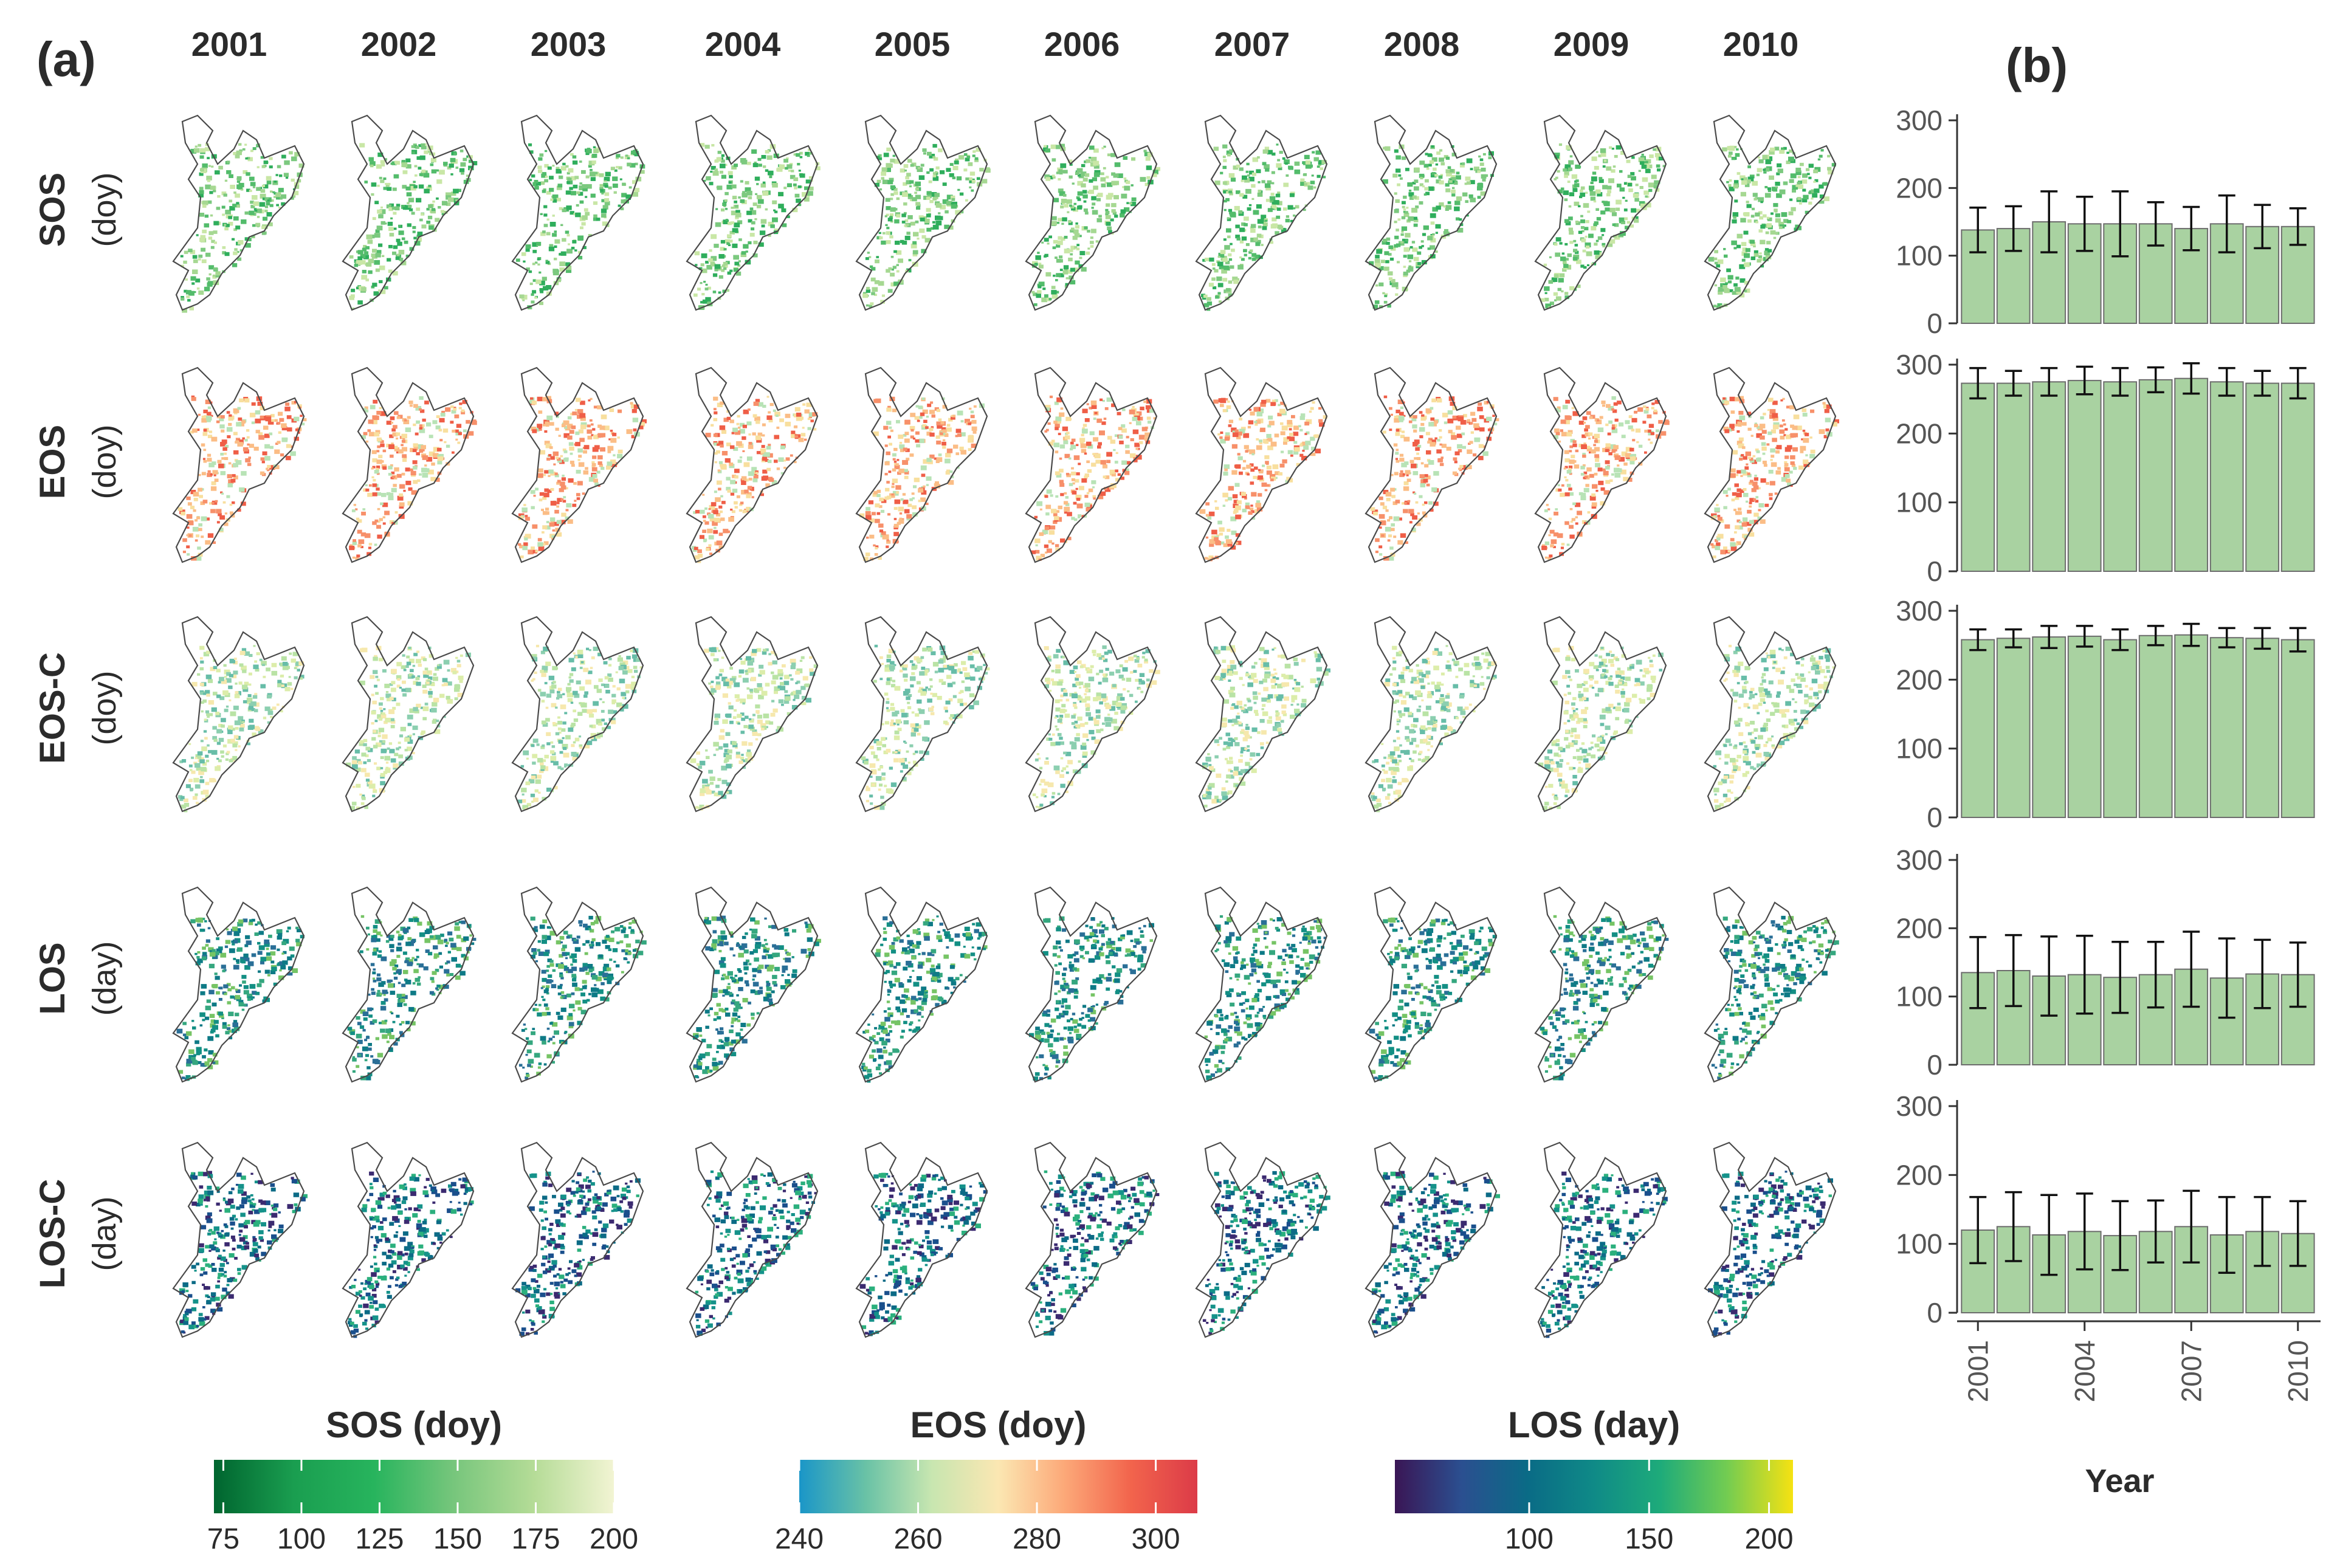 The width and height of the screenshot is (2340, 1568). What do you see at coordinates (52, 708) in the screenshot?
I see `row-label: EOS-C` at bounding box center [52, 708].